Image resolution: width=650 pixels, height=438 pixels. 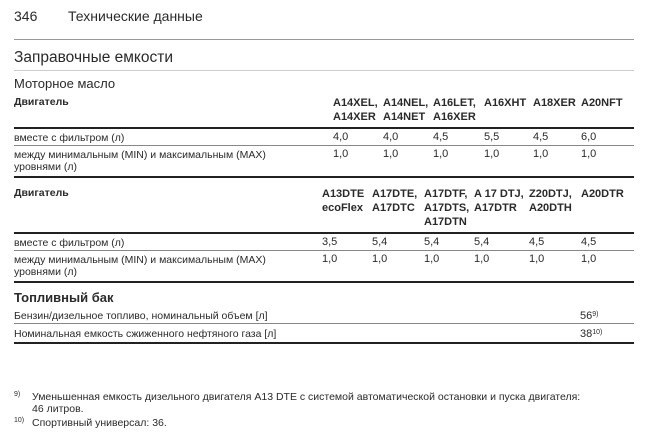 What do you see at coordinates (135, 16) in the screenshot?
I see `section-title: Технические данные` at bounding box center [135, 16].